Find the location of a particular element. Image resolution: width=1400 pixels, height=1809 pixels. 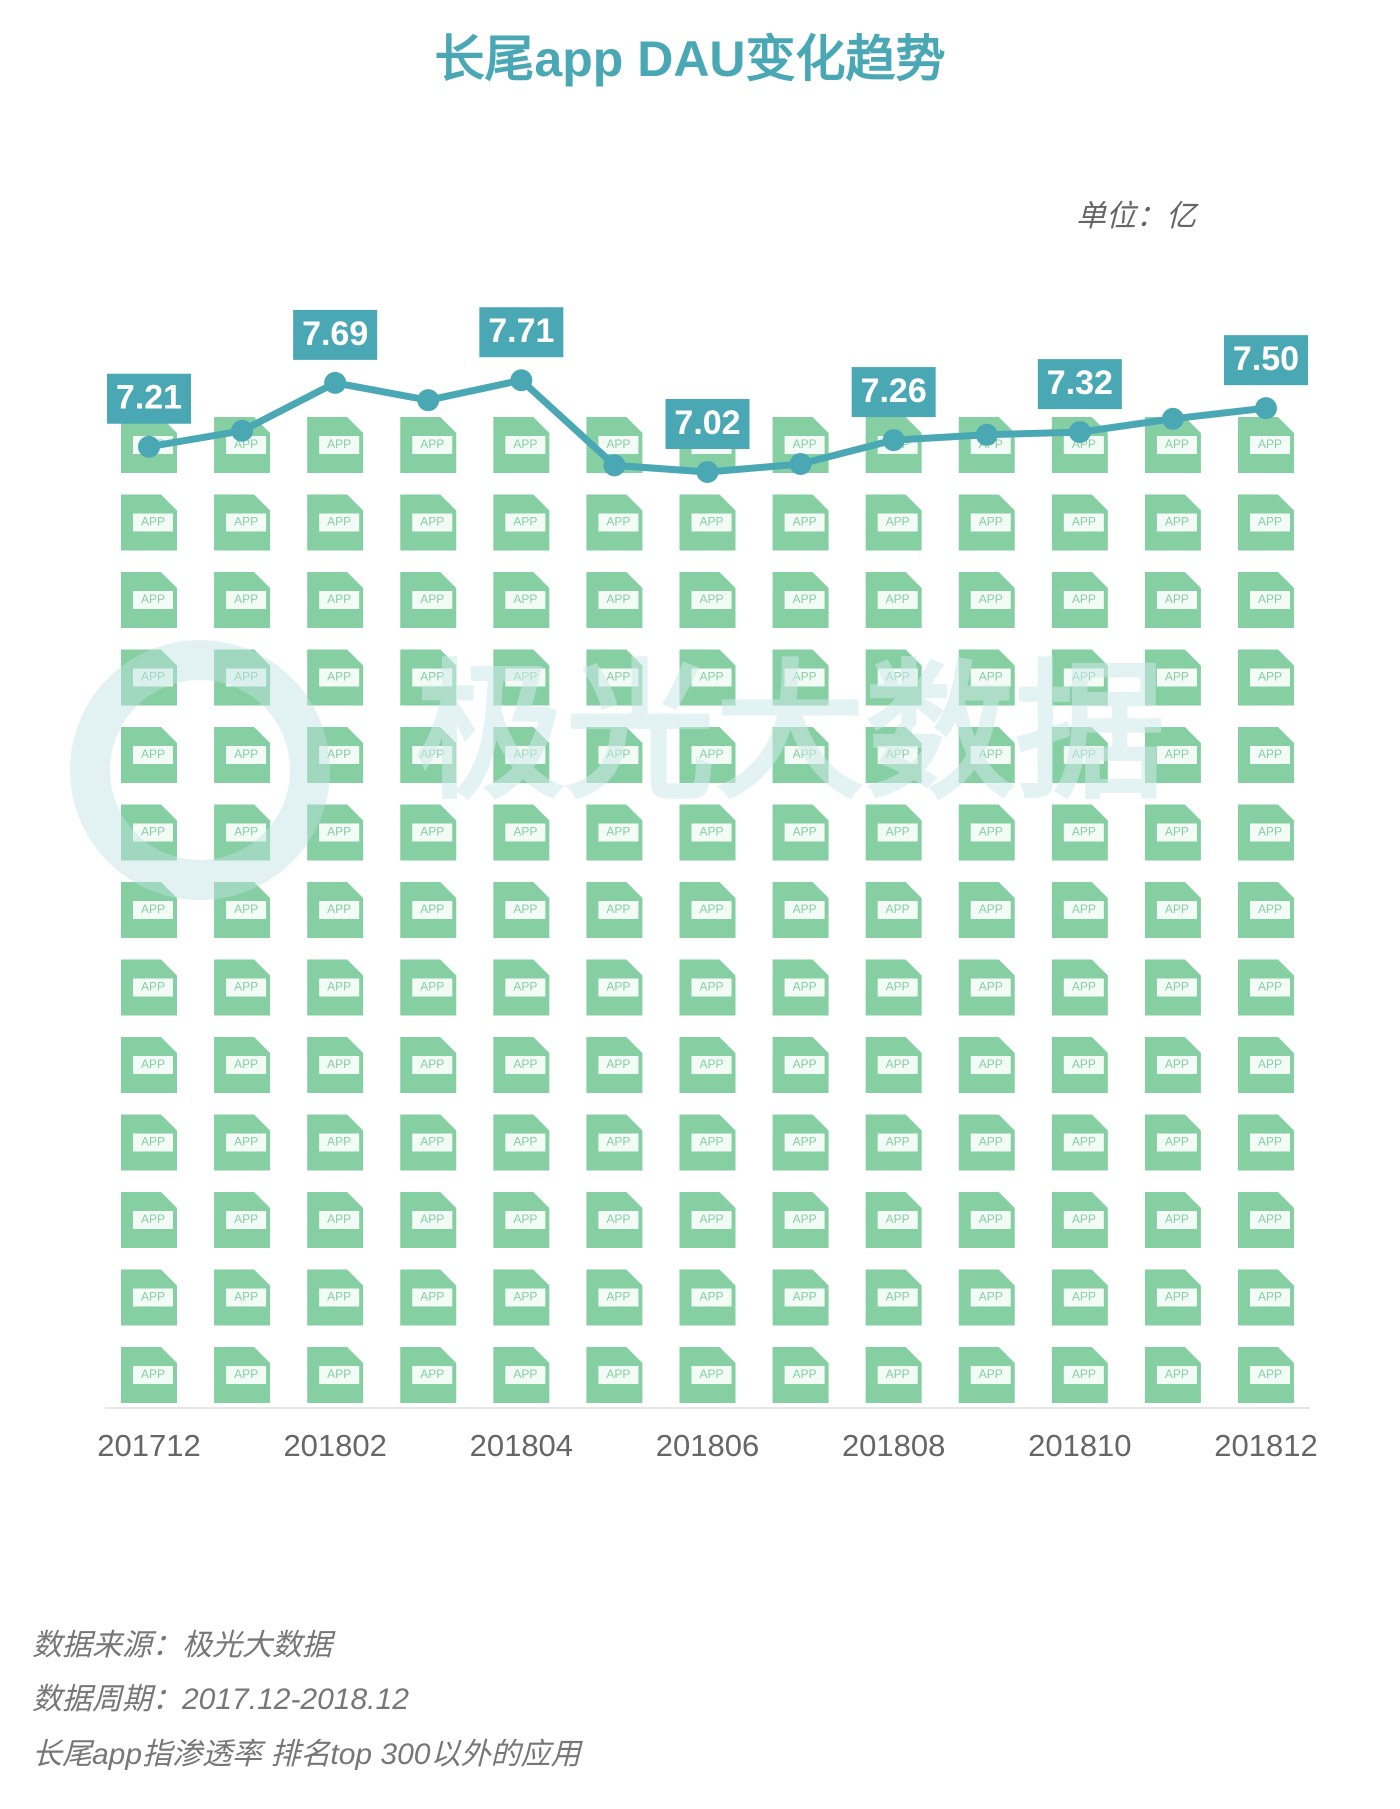

value-label: 7.32 is located at coordinates (1080, 383).